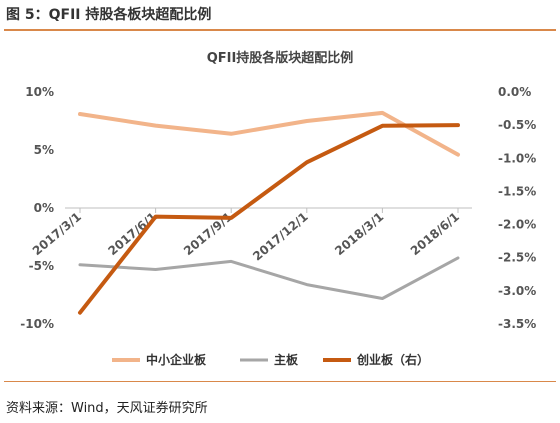 This screenshot has height=423, width=560. I want to click on y-left-tick-label: -5%, so click(41, 266).